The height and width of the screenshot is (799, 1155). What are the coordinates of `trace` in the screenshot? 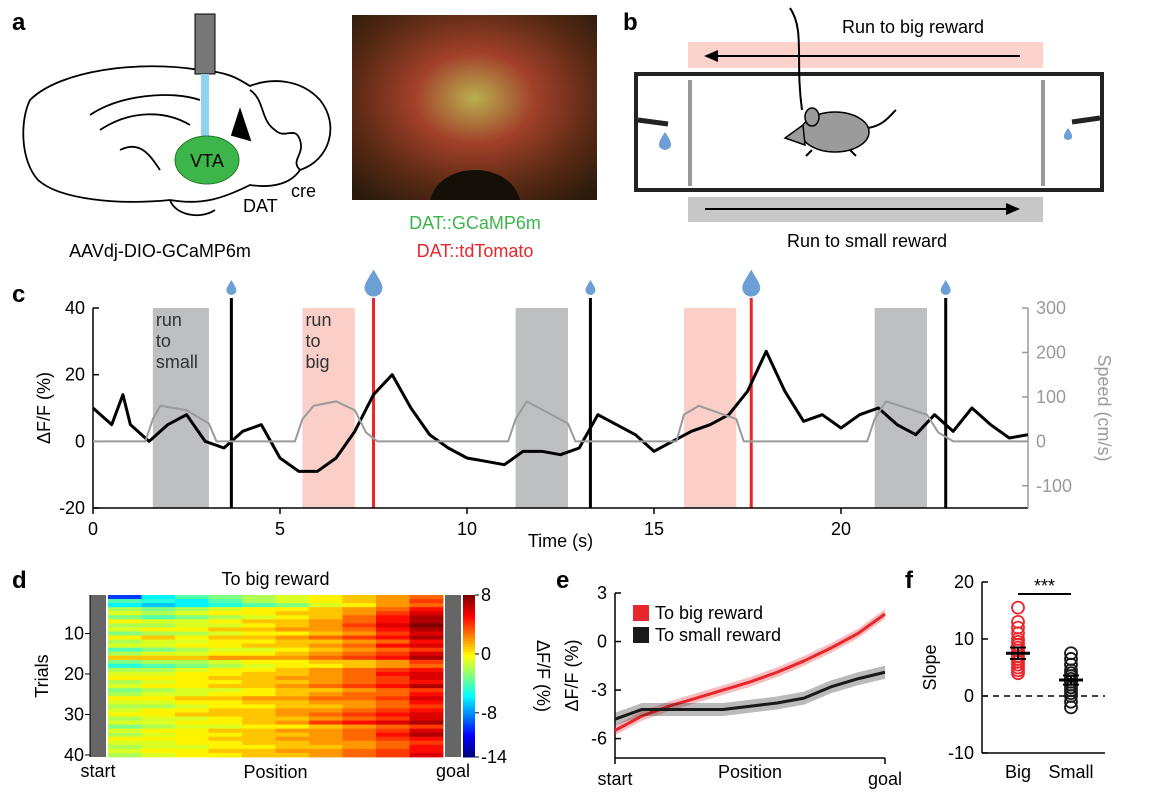 It's located at (560, 421).